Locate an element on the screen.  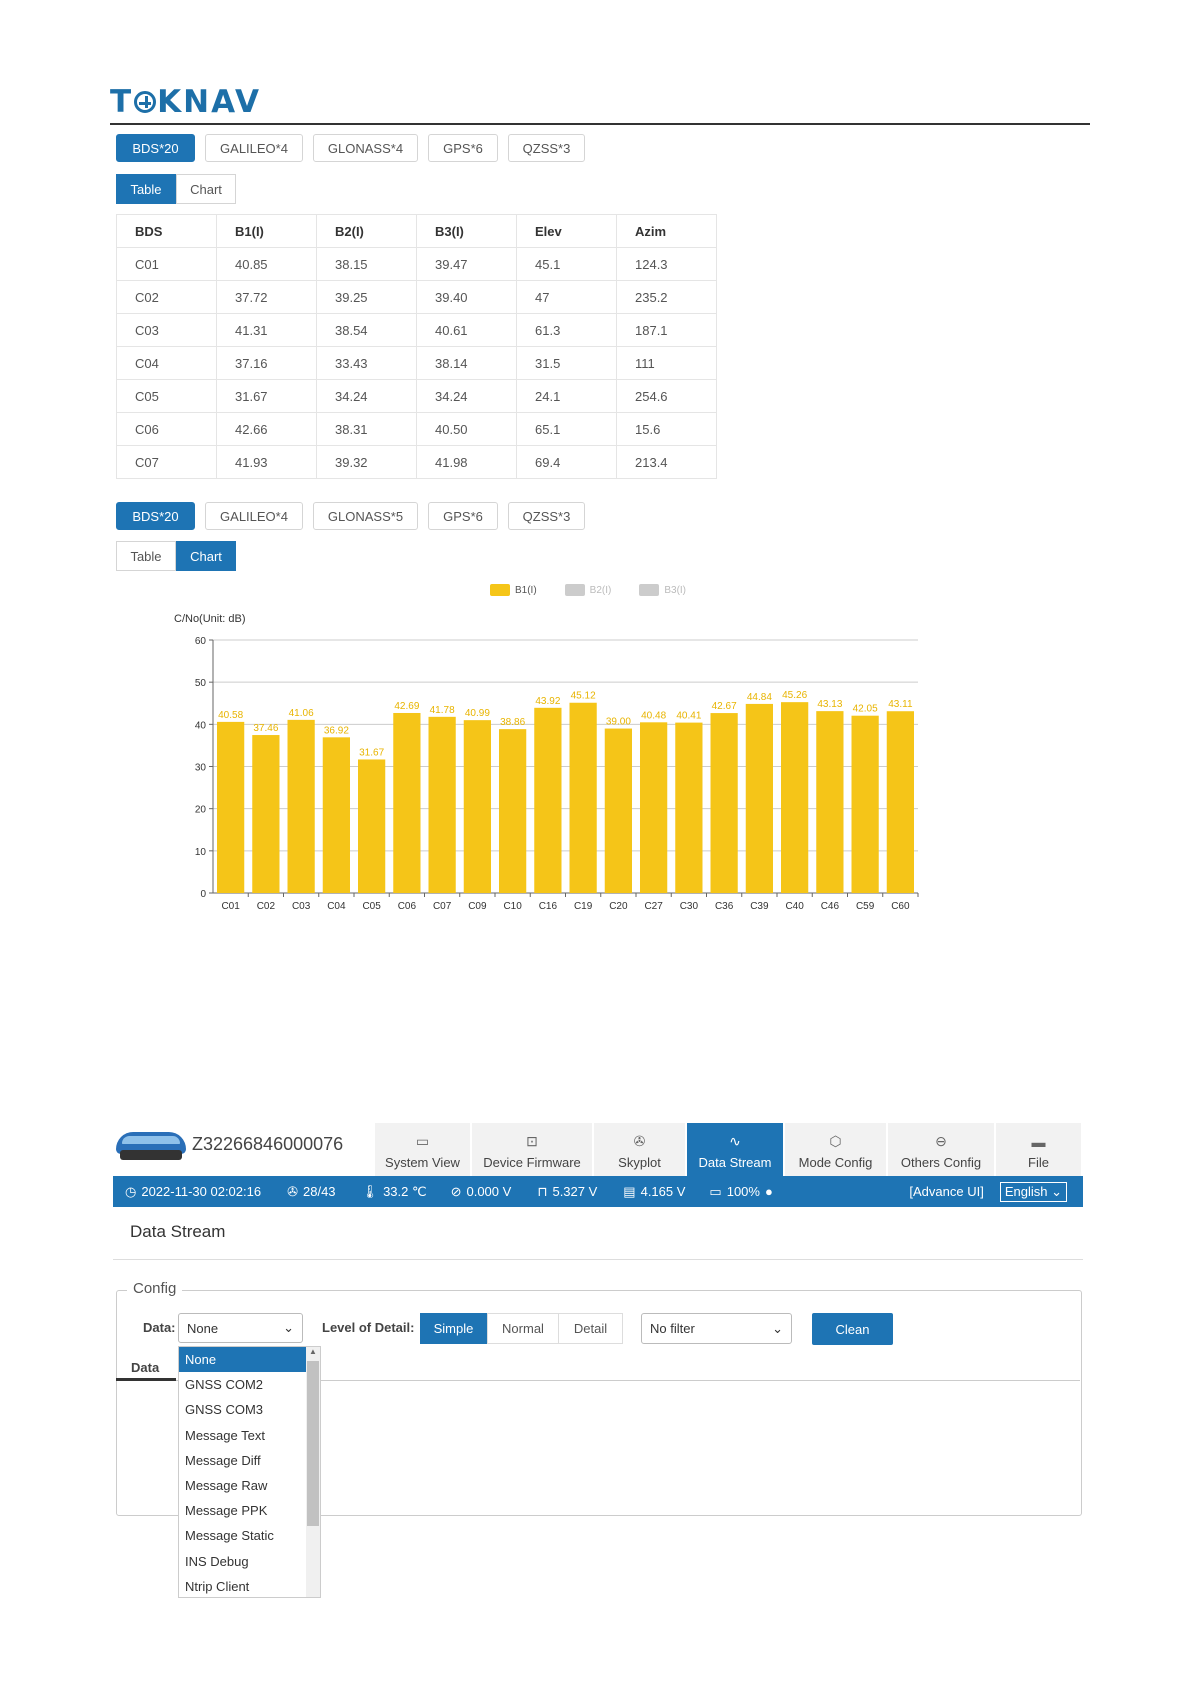
dropdown-option: INS Debug is located at coordinates (217, 1561).